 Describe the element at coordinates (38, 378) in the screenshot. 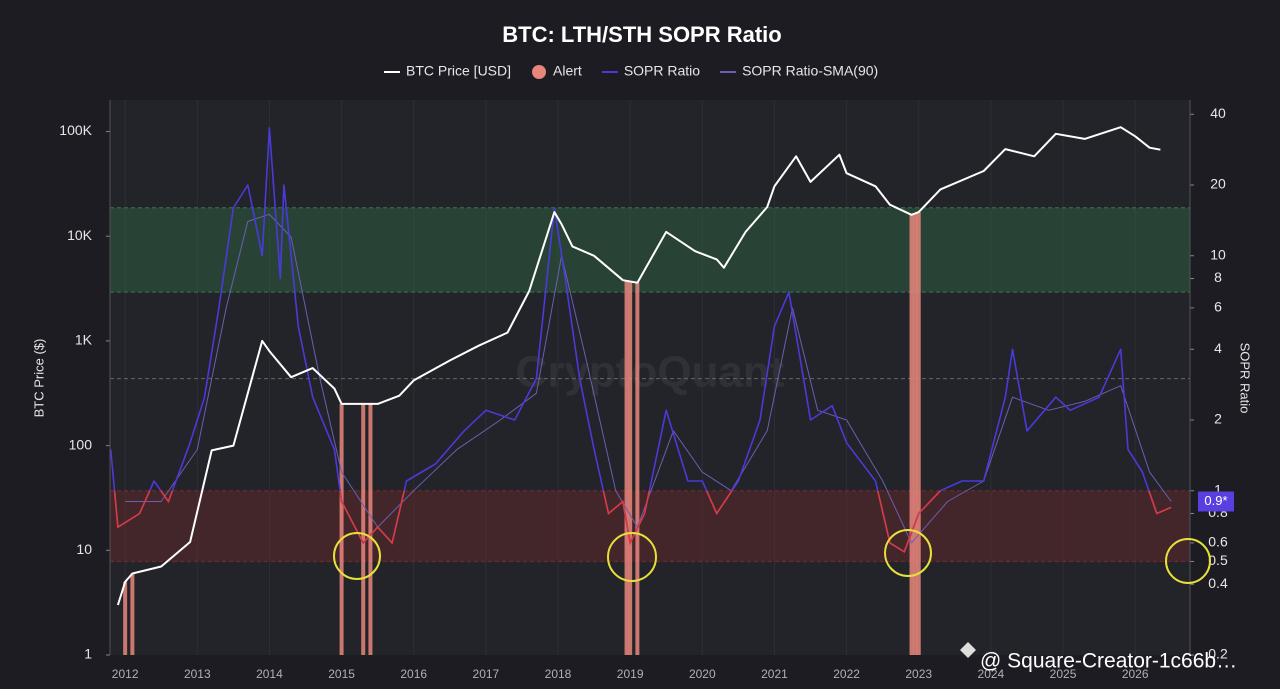

I see `y-axis-label: BTC Price ($)` at that location.